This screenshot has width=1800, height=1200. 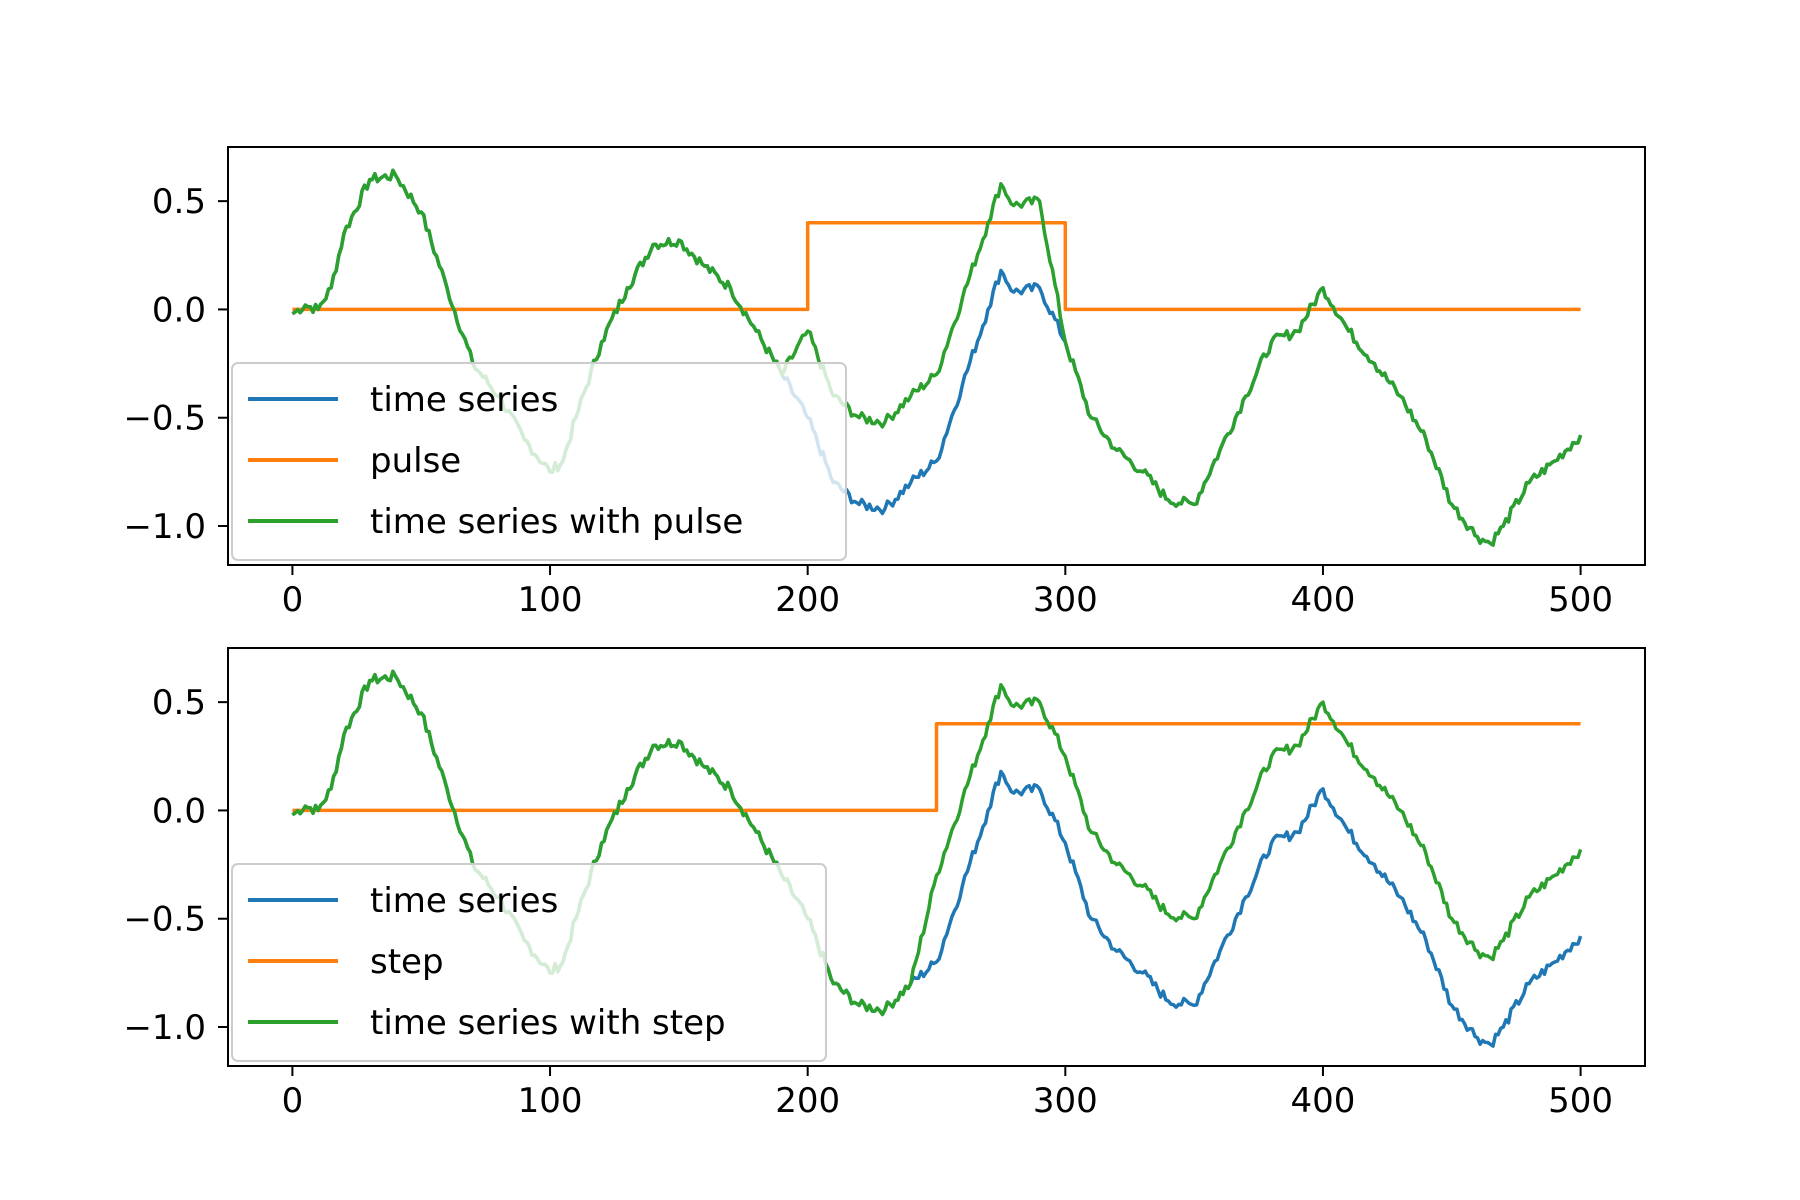 I want to click on legend: time series pulse time series with pulse, so click(x=539, y=461).